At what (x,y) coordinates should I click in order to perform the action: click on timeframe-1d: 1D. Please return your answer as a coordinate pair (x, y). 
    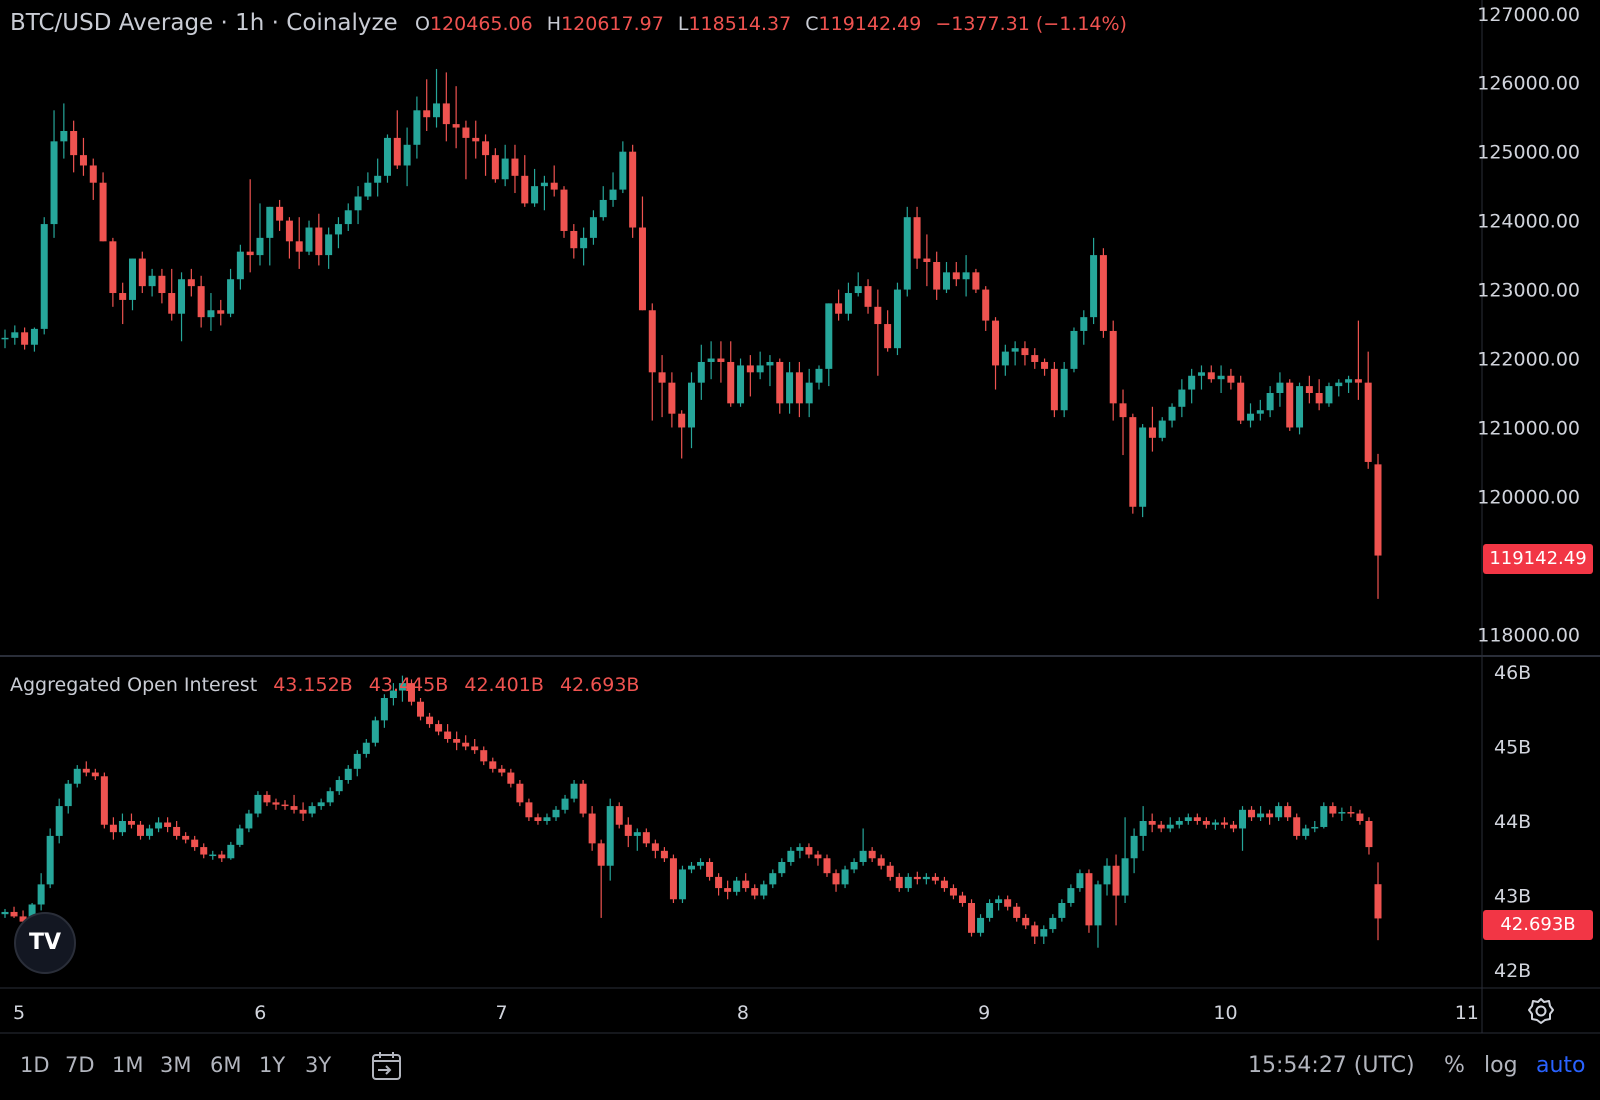
    Looking at the image, I should click on (35, 1065).